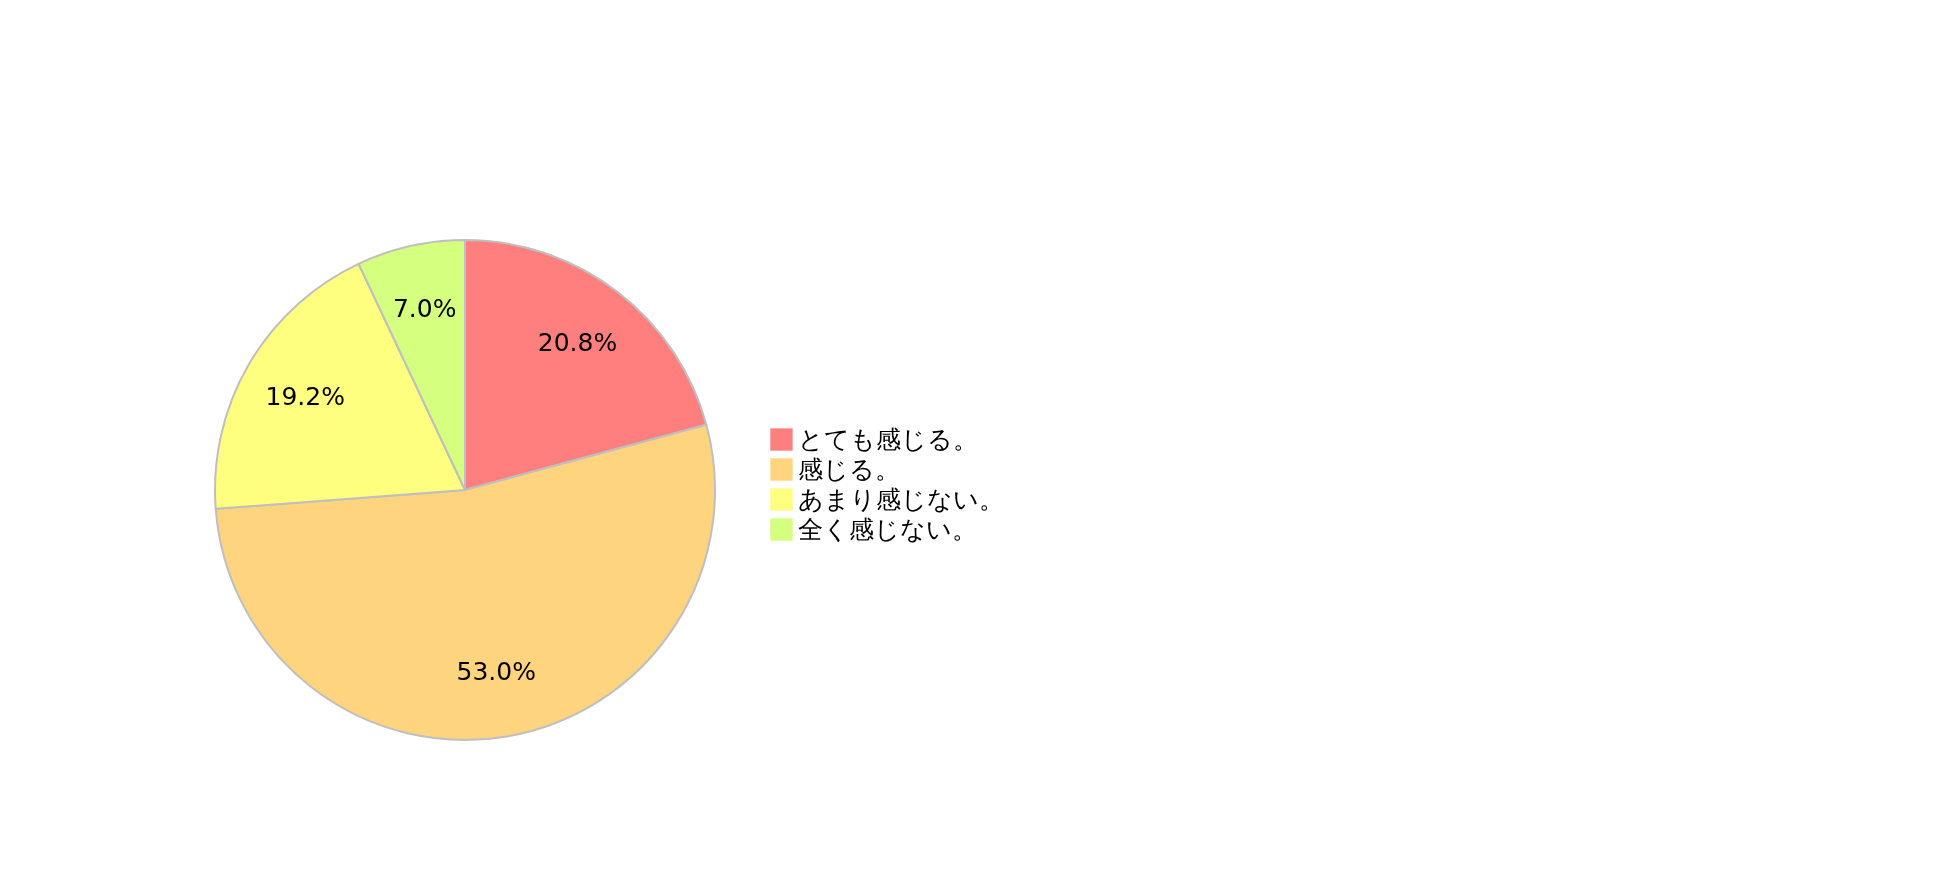 This screenshot has width=1950, height=892. What do you see at coordinates (424, 309) in the screenshot?
I see `data-label: 7.0%` at bounding box center [424, 309].